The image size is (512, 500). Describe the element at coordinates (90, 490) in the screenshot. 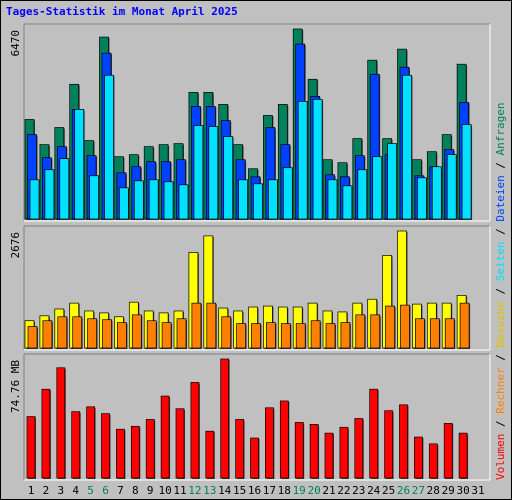

I see `x-tick-label: 5` at that location.